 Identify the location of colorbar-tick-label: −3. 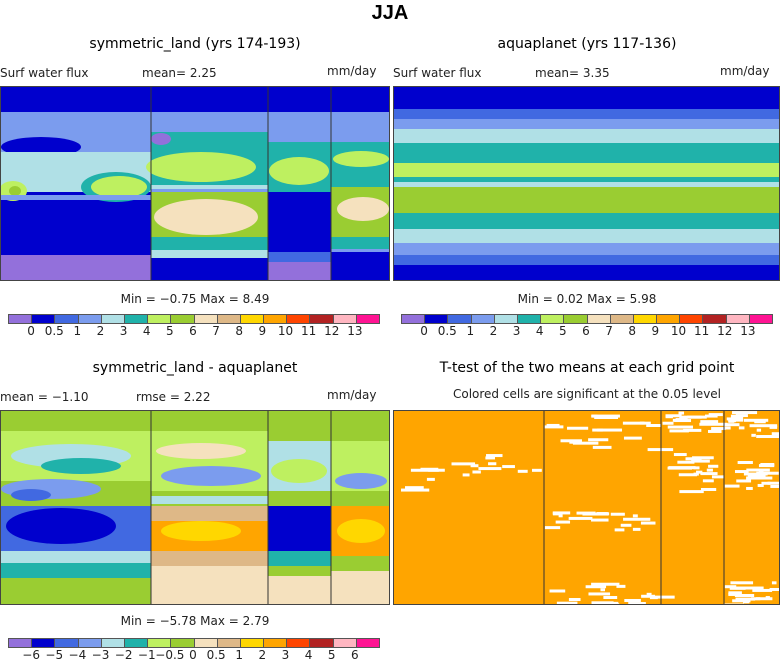
(100, 655).